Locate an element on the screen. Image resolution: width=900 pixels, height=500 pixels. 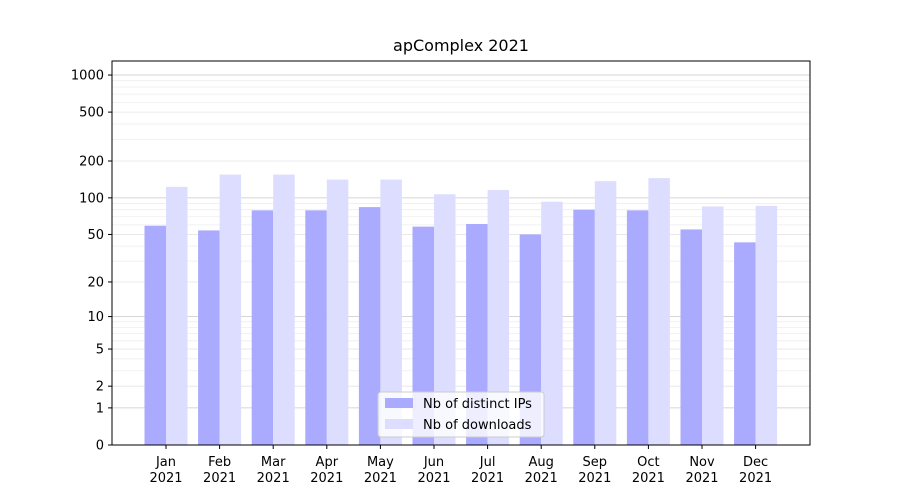
y-tick-label: 500 is located at coordinates (91, 113).